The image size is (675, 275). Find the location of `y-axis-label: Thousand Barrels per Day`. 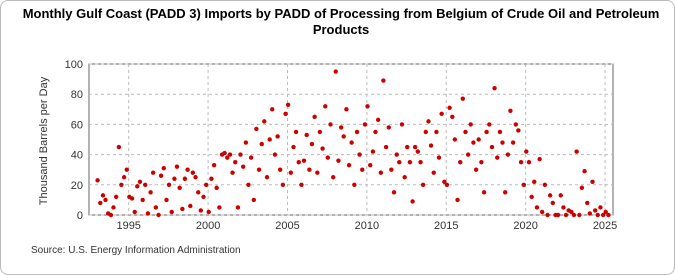

y-axis-label: Thousand Barrels per Day is located at coordinates (44, 140).